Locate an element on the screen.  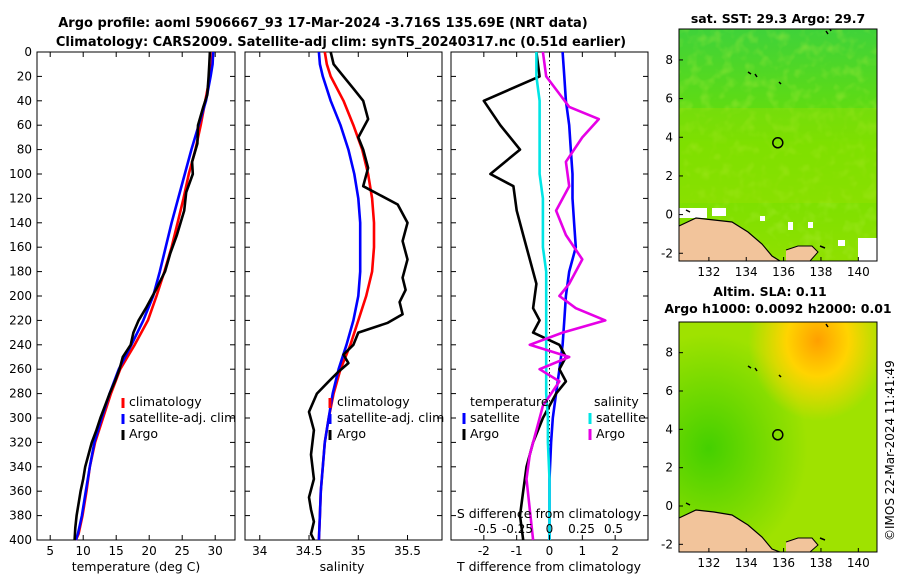
depth-tick-label: 0 is located at coordinates (28, 52).